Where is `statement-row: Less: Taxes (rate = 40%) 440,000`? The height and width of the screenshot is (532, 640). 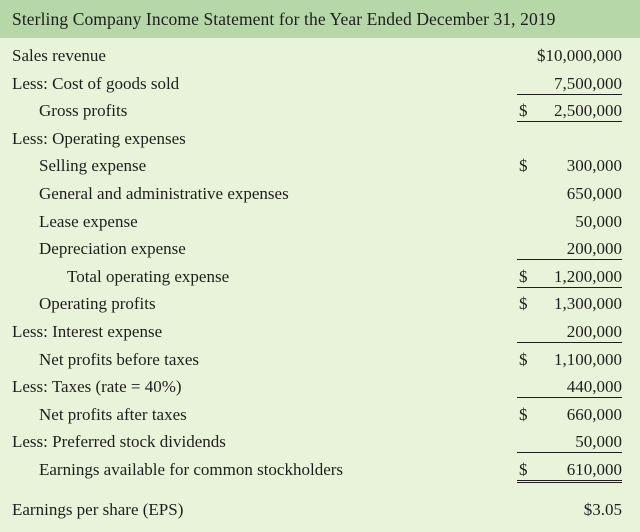 statement-row: Less: Taxes (rate = 40%) 440,000 is located at coordinates (320, 387).